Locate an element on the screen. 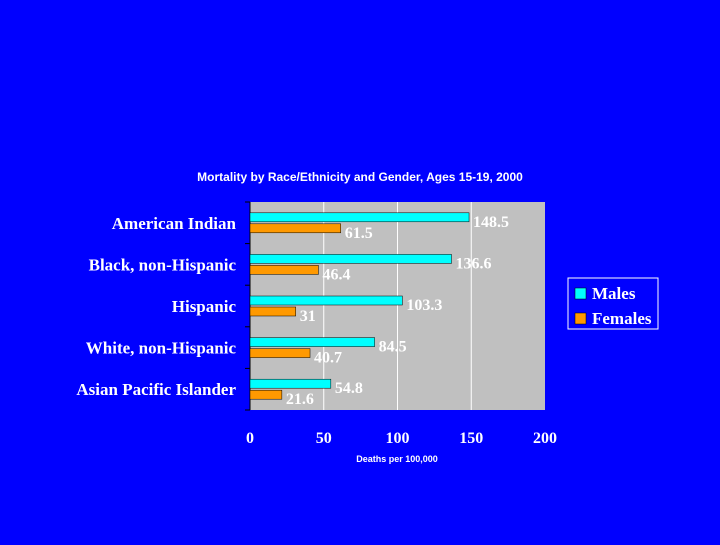 The width and height of the screenshot is (720, 545). category-label: White, non-Hispanic is located at coordinates (161, 348).